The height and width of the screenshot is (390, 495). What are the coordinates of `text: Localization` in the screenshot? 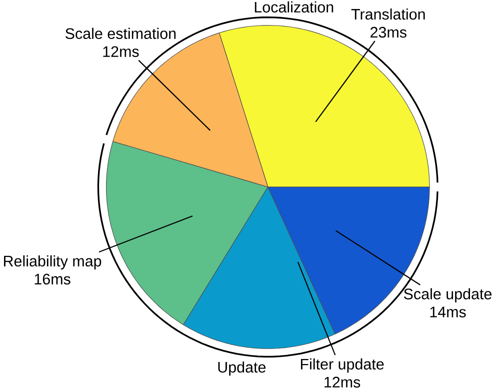 It's located at (294, 6).